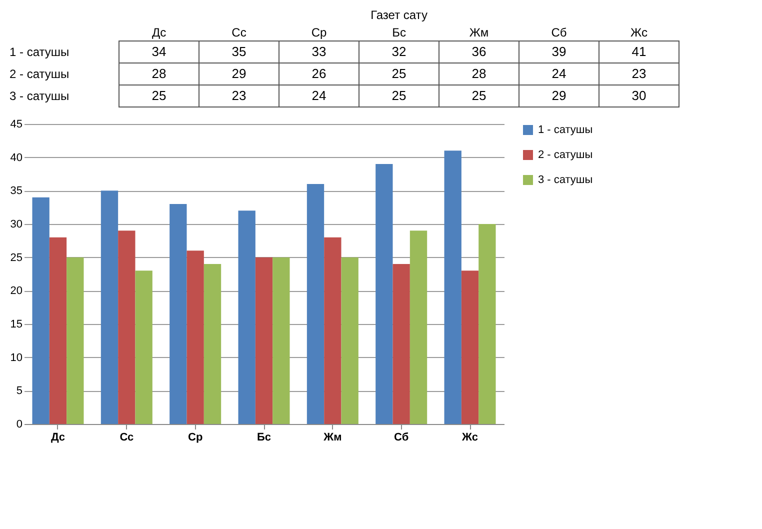 The width and height of the screenshot is (762, 529). Describe the element at coordinates (639, 95) in the screenshot. I see `data-label: 30` at that location.